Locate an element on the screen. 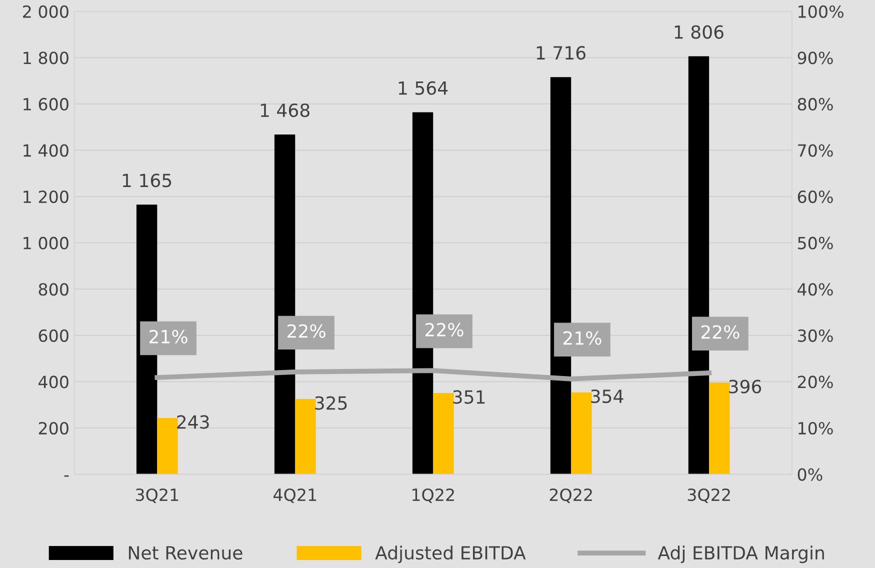  y-tick-label: 400 is located at coordinates (53, 382).